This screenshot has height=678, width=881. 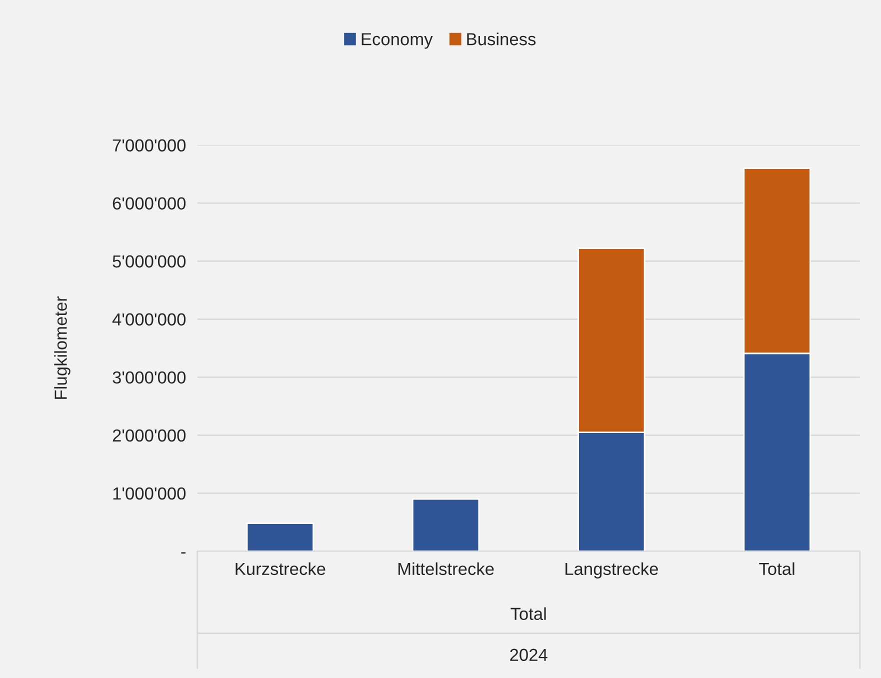 I want to click on y-tick-label: 6'000'000, so click(x=149, y=203).